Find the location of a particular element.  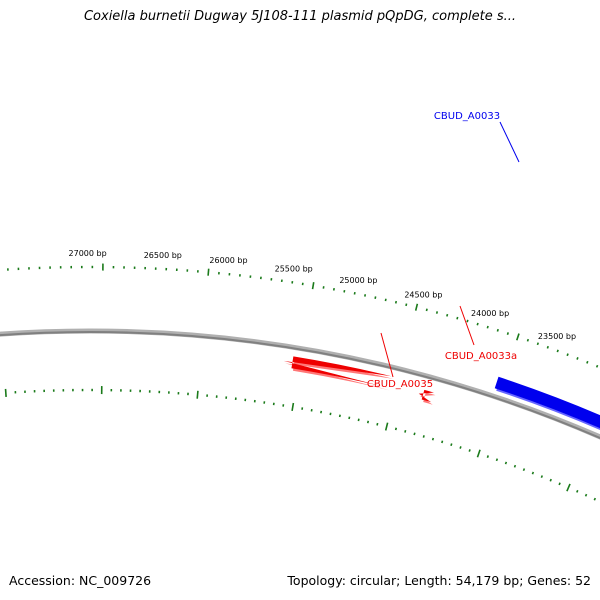

gene-labels: CBUD_A0033 CBUD_A0035 CBUD_A0033a is located at coordinates (443, 250).